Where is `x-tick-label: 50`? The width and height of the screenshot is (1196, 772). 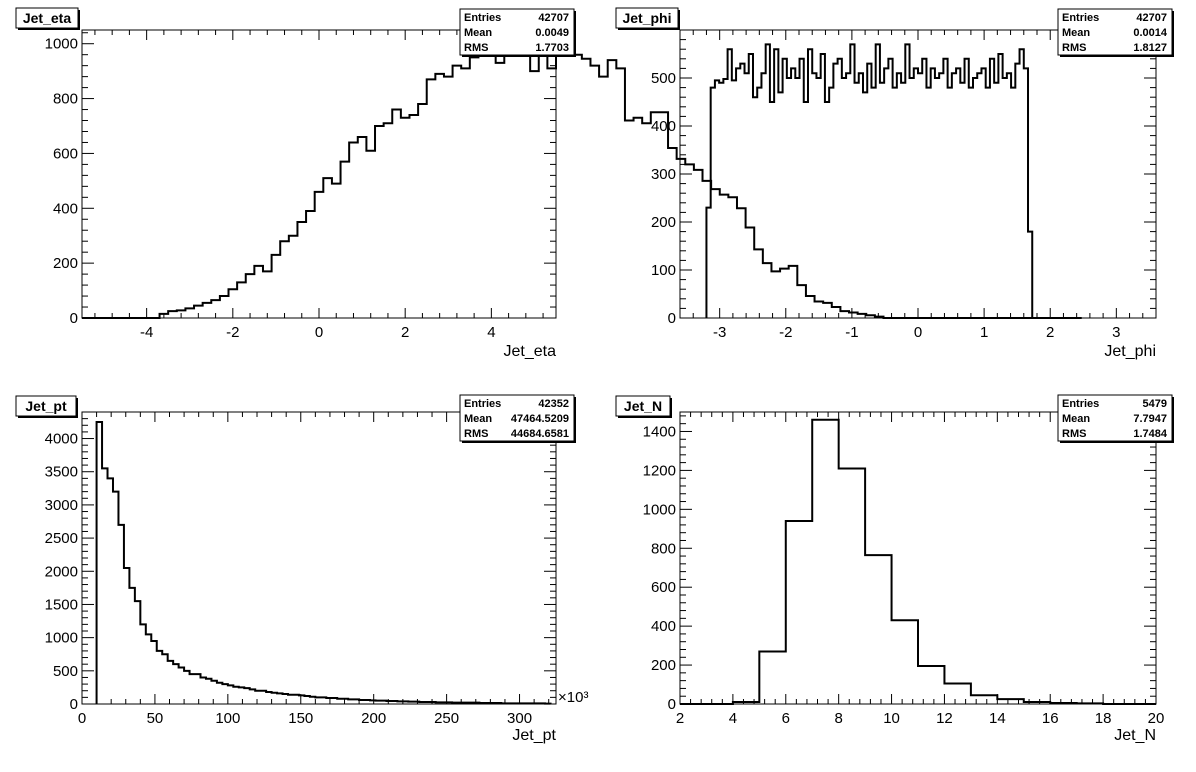 x-tick-label: 50 is located at coordinates (155, 718).